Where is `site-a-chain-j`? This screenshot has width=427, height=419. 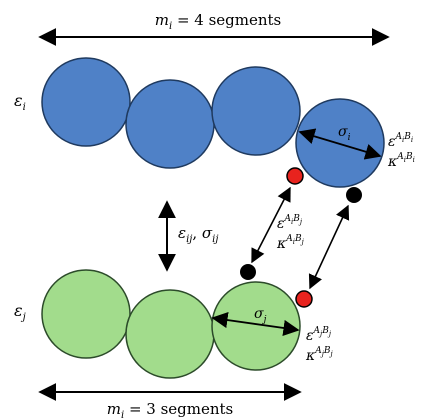
site-a-chain-j is located at coordinates (304, 299).